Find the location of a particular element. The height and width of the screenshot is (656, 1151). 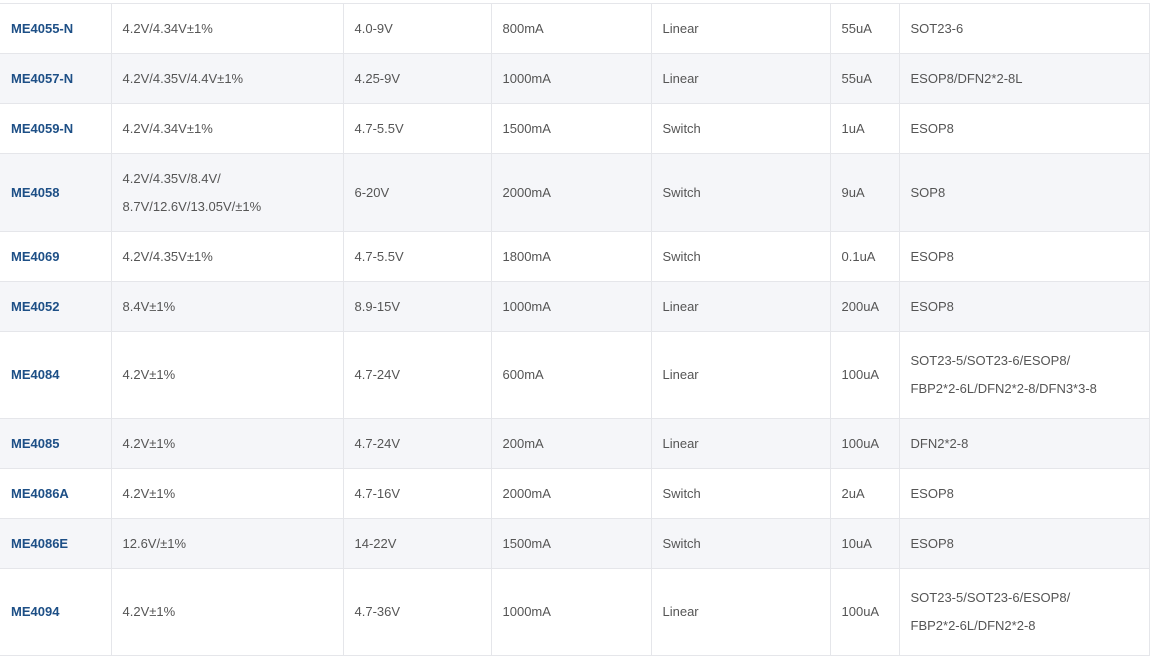

model-cell: ME4094 is located at coordinates (56, 612).